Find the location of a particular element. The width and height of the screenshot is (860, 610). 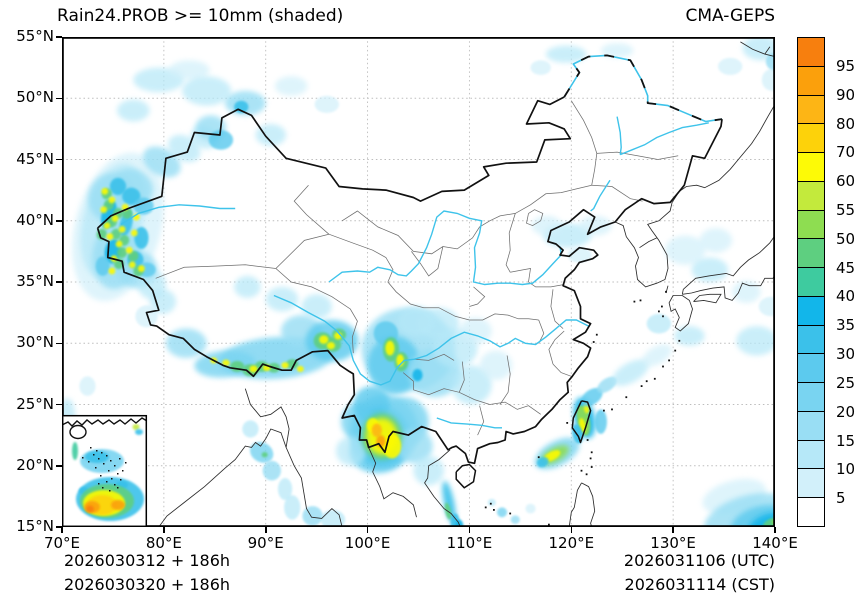

lat-tick-label: 30°N is located at coordinates (35, 342).